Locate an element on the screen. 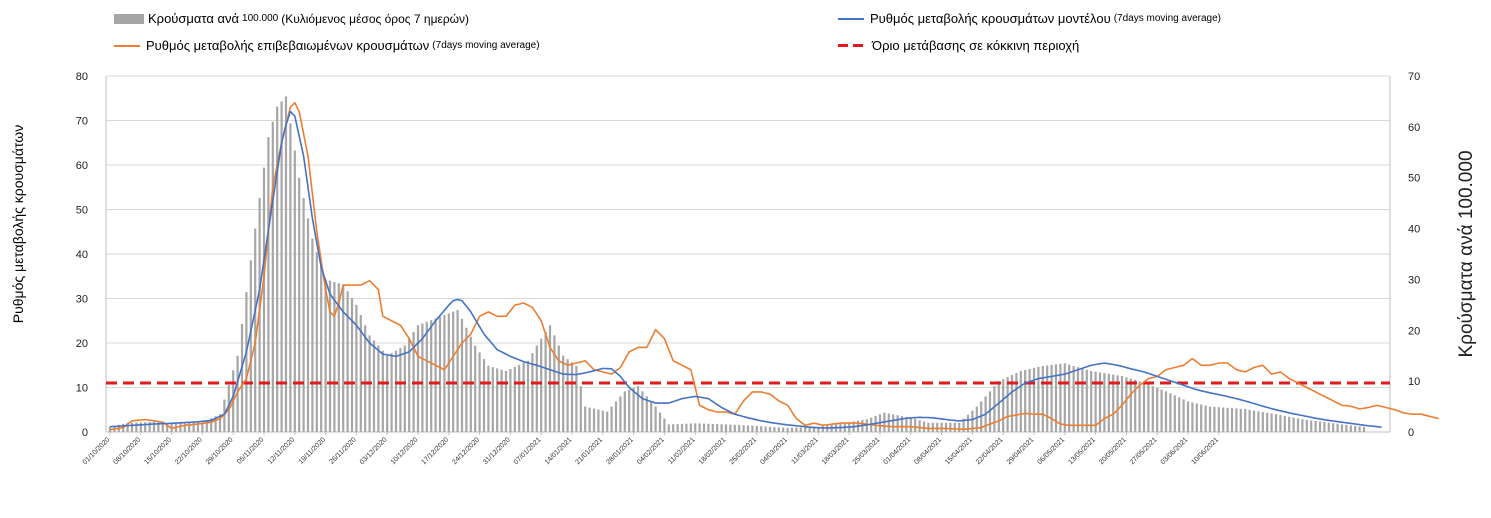  y-tick-right: 10 is located at coordinates (1414, 382).